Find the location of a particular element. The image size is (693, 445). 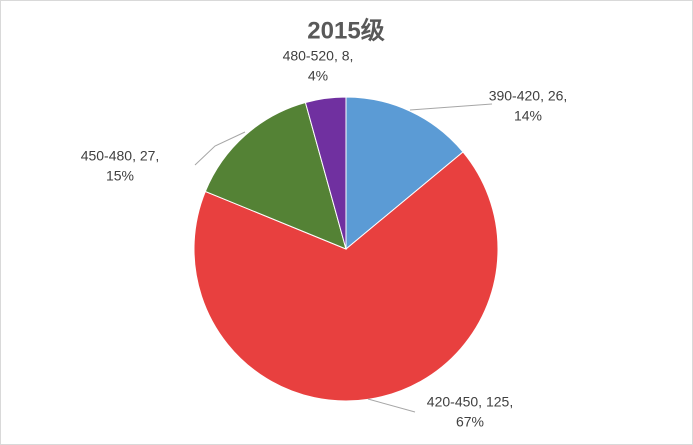

data-label: 4% is located at coordinates (318, 76).